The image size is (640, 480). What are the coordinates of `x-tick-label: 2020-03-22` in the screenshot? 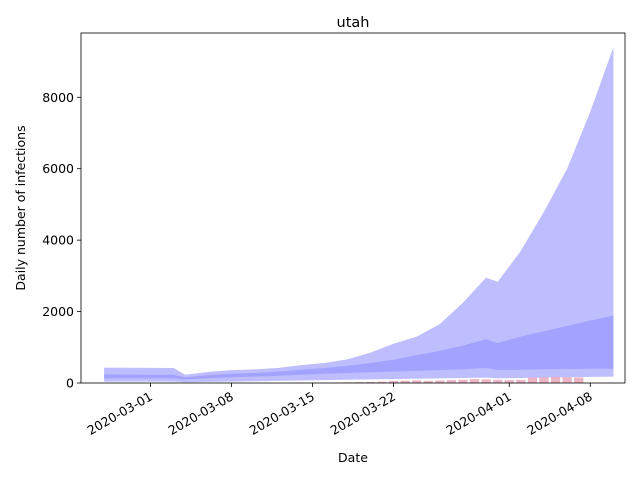 It's located at (363, 413).